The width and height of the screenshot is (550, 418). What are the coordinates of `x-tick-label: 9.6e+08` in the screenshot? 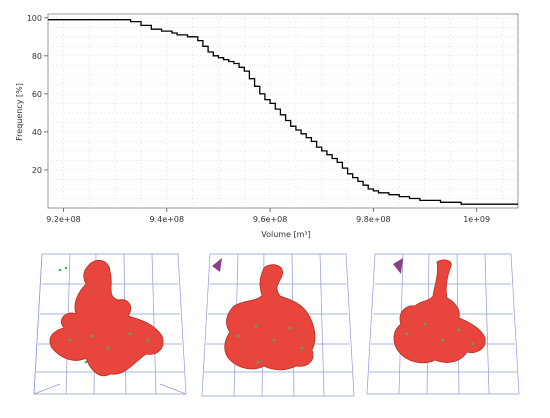 It's located at (270, 219).